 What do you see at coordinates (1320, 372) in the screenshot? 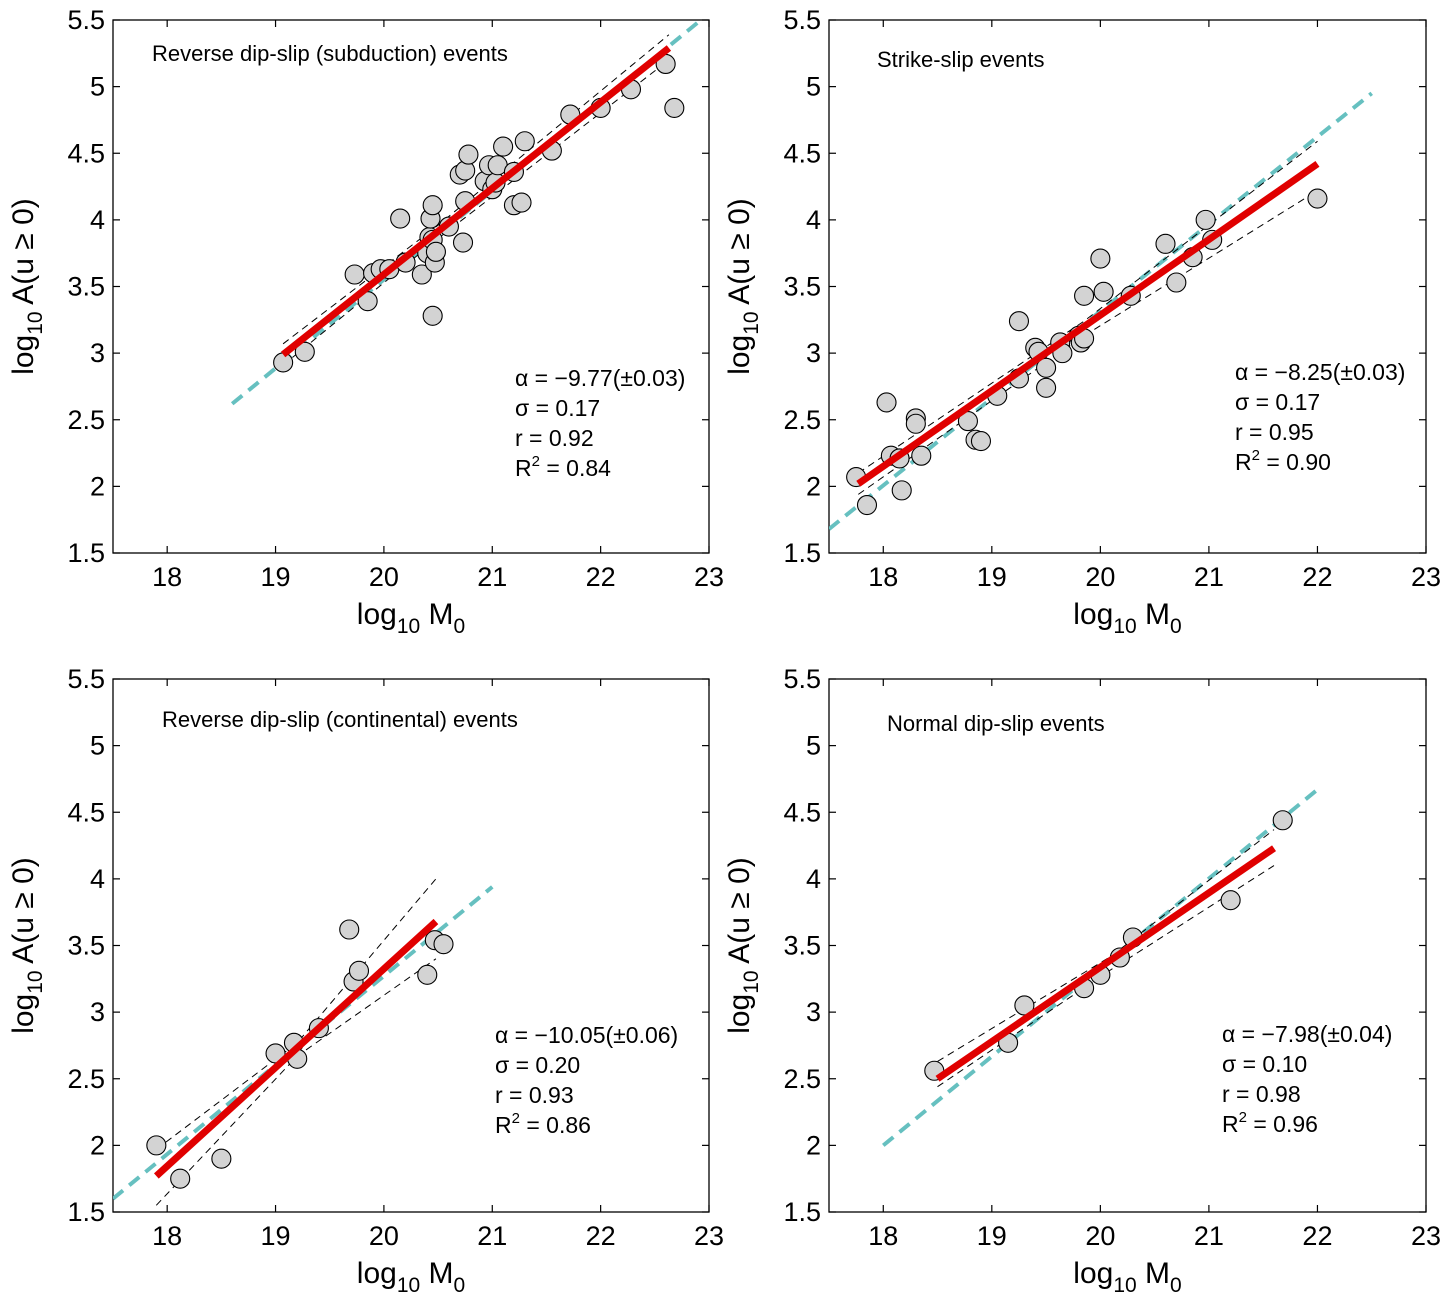
I see `stat-alpha: α = −8.25(±0.03)` at bounding box center [1320, 372].